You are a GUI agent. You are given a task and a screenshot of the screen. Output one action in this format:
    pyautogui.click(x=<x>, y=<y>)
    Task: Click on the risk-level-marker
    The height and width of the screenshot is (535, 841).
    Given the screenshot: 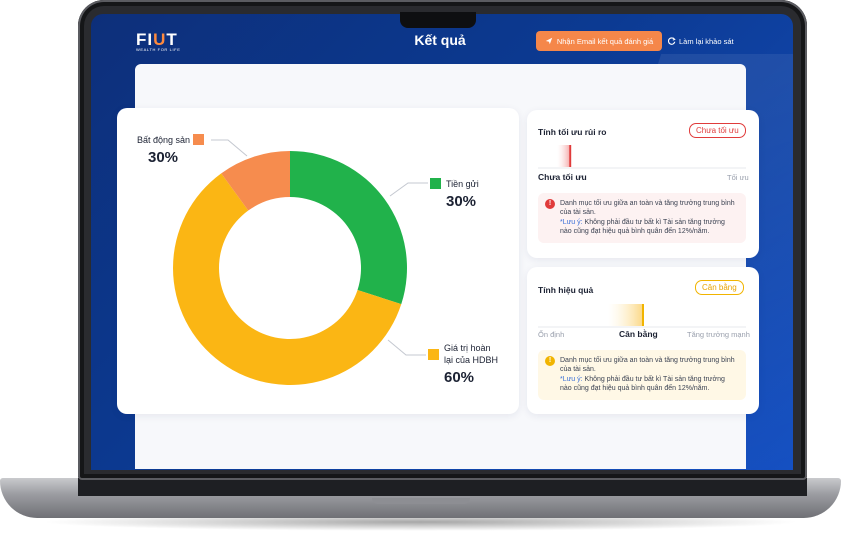 What is the action you would take?
    pyautogui.click(x=570, y=156)
    